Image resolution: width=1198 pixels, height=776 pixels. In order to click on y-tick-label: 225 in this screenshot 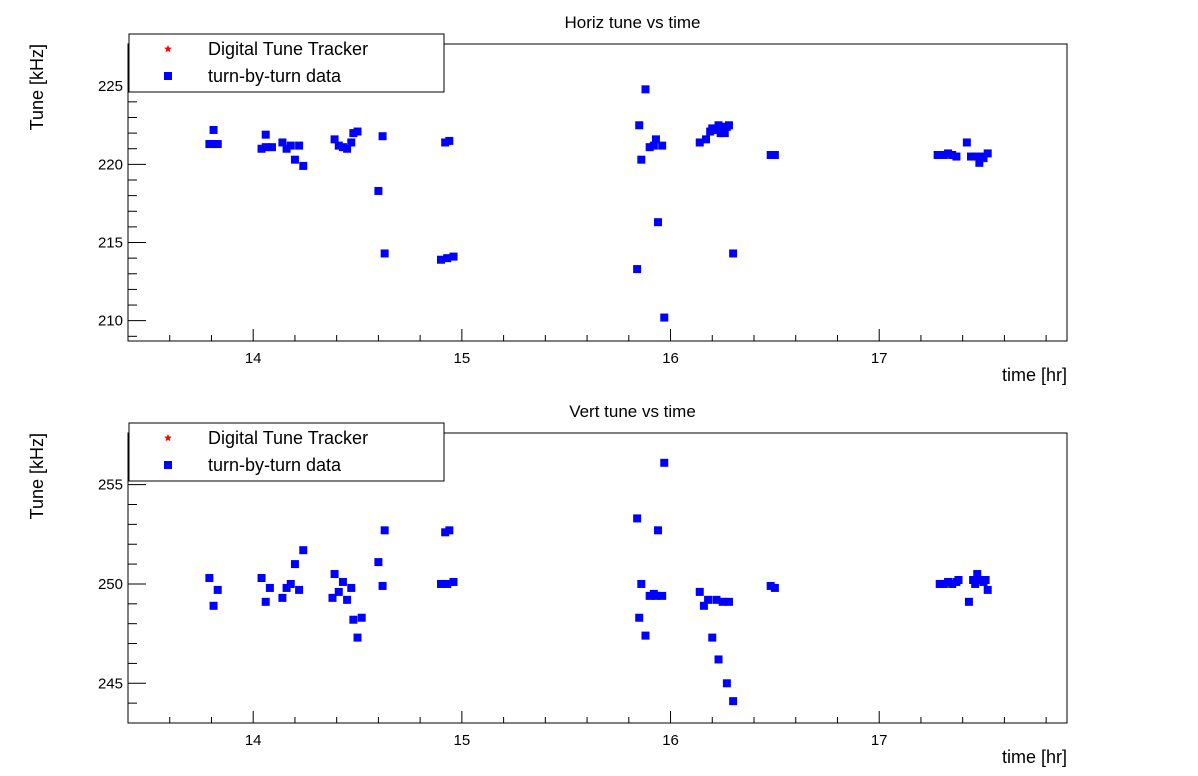, I will do `click(110, 86)`.